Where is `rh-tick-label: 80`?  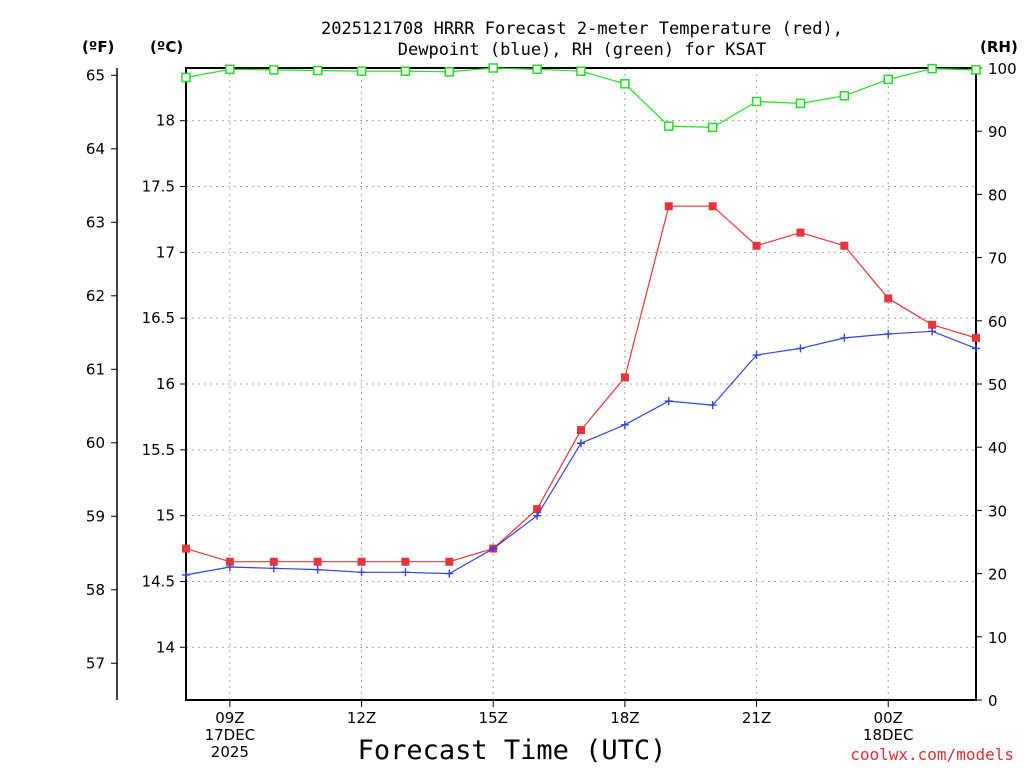 rh-tick-label: 80 is located at coordinates (997, 195).